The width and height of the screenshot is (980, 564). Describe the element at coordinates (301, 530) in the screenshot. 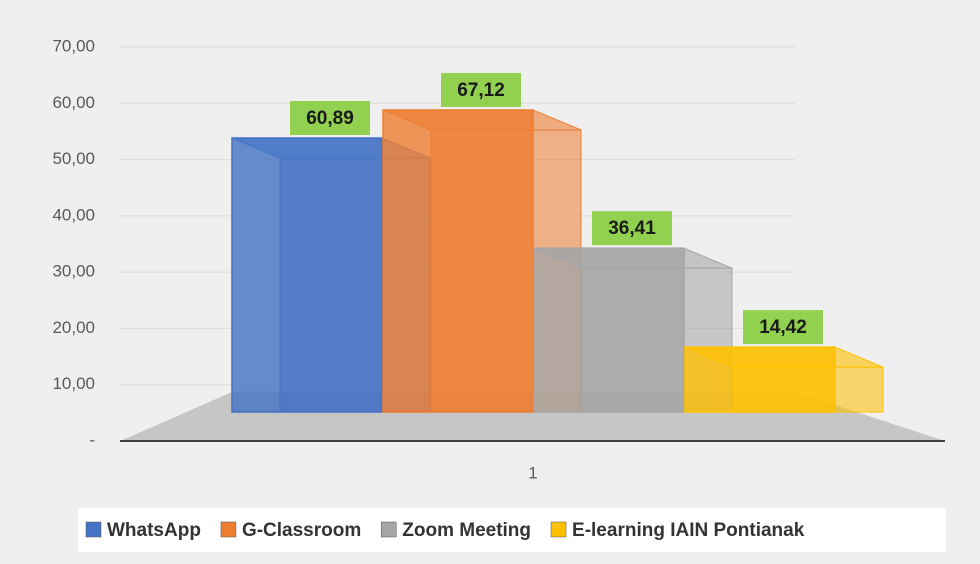

I see `legend-label: G-Classroom` at that location.